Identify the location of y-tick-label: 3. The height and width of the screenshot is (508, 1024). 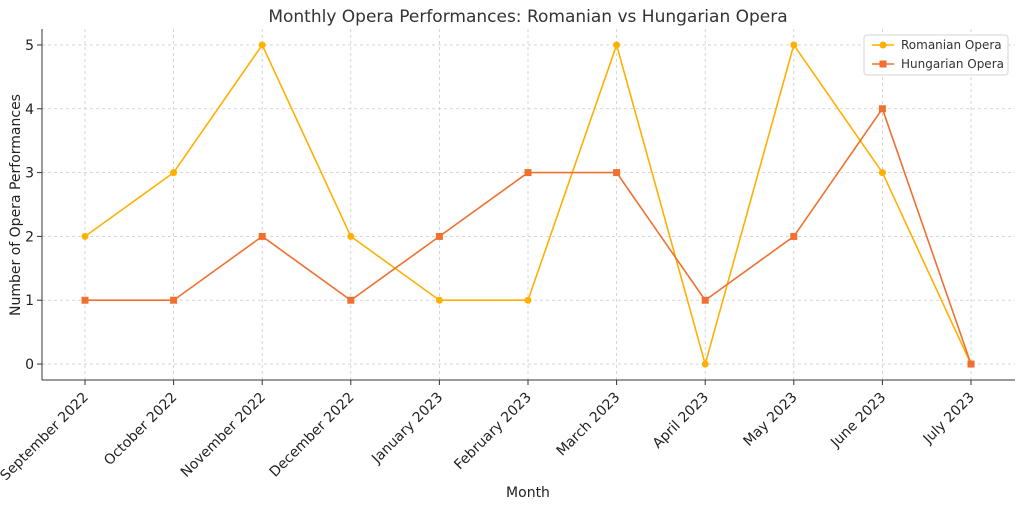
(29, 174).